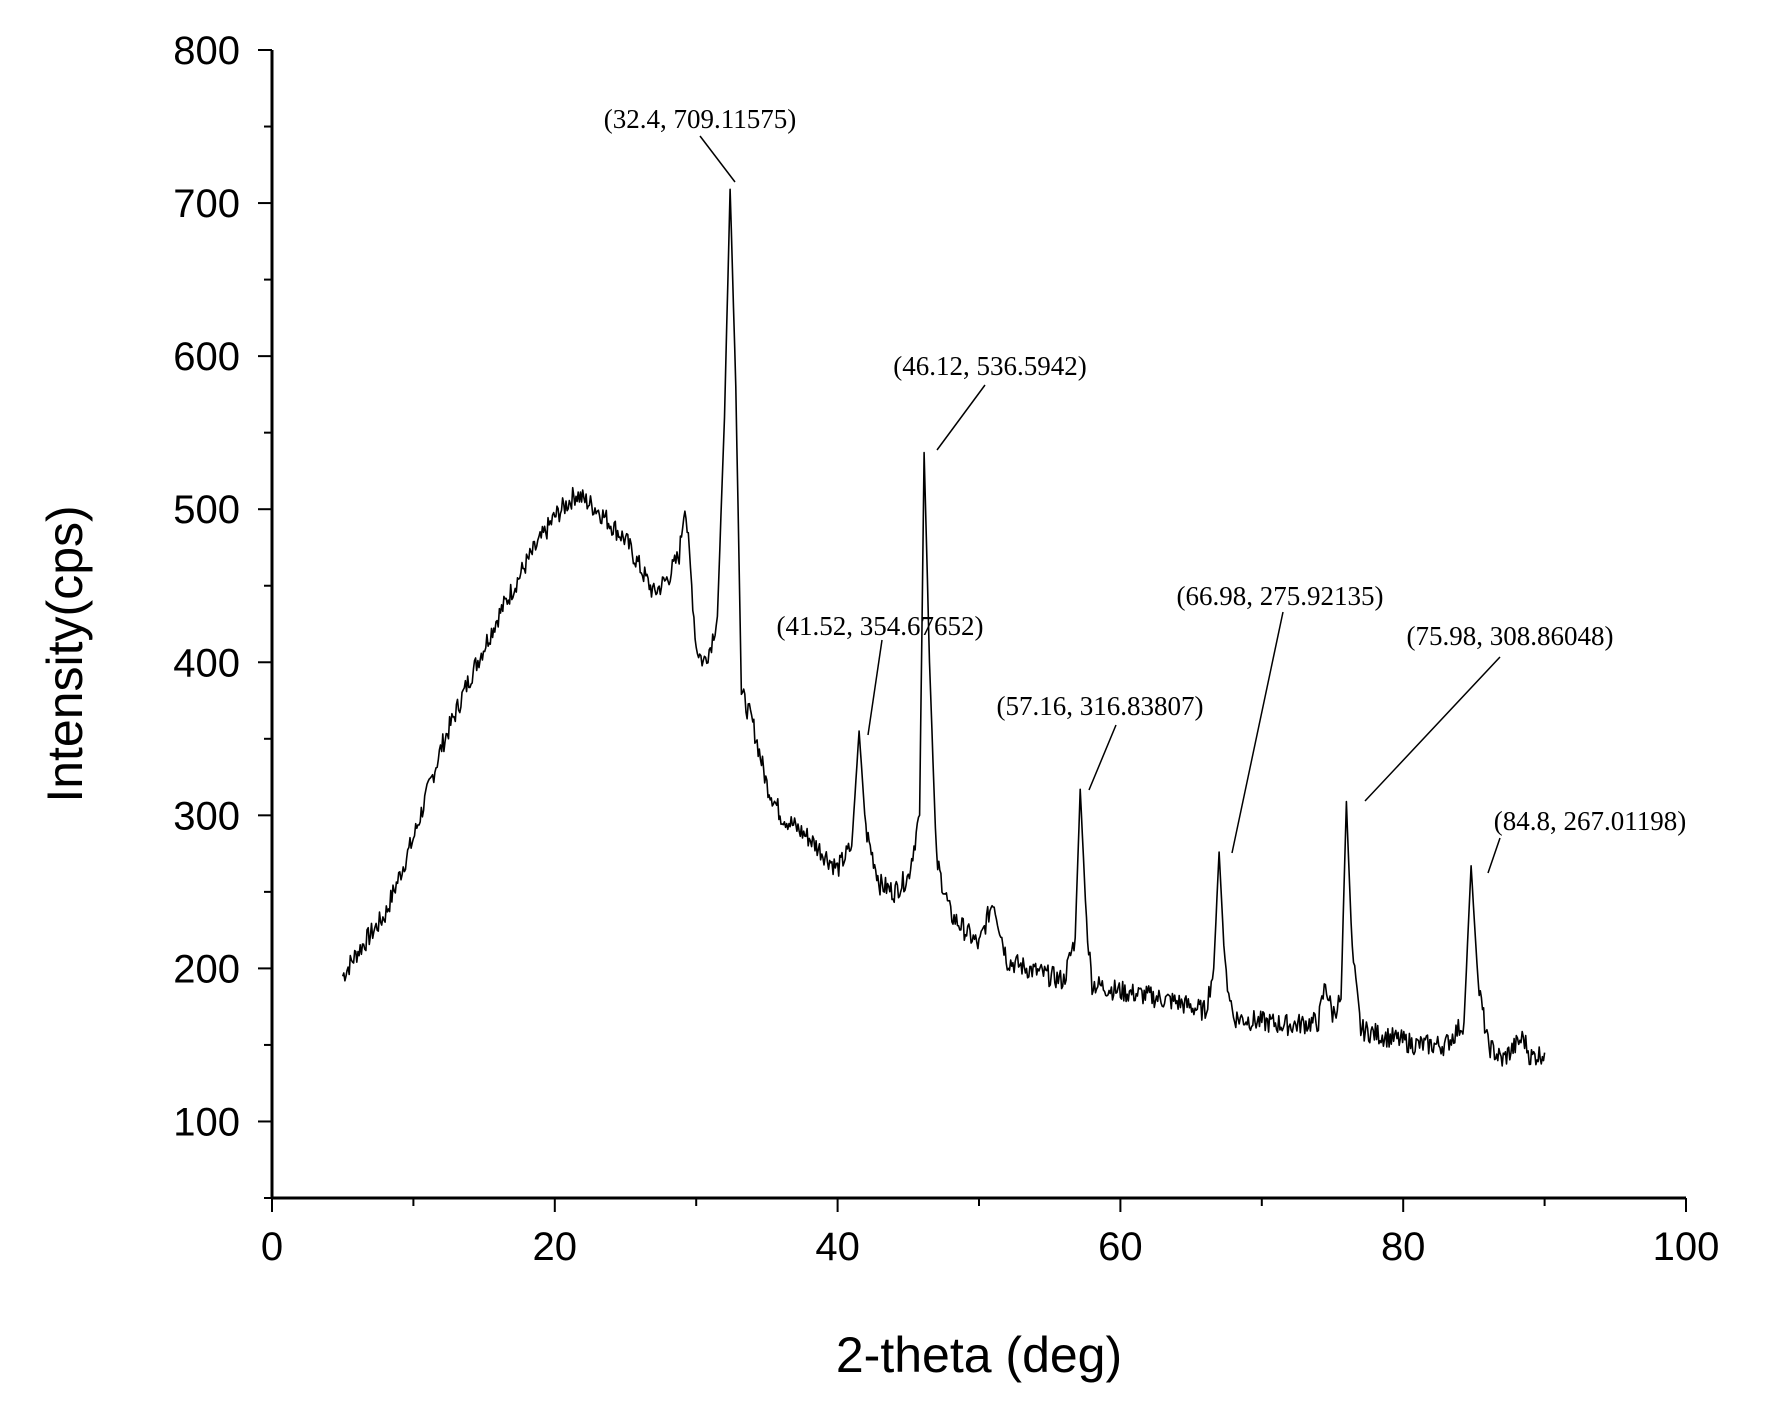  Describe the element at coordinates (206, 204) in the screenshot. I see `y-tick-label: 700` at that location.